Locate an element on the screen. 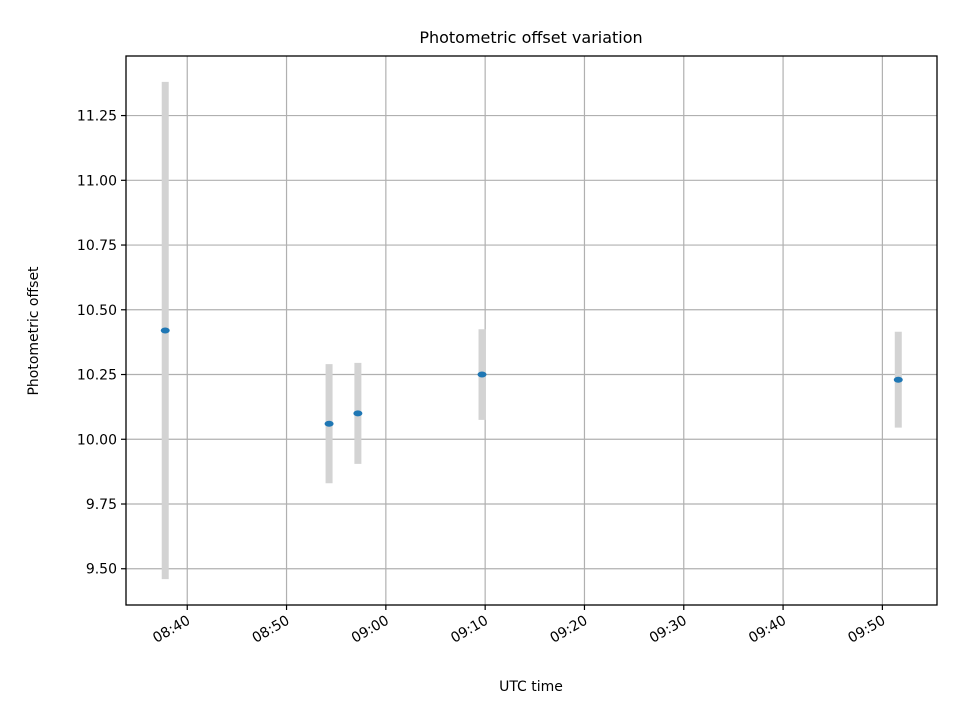  y-tick-label: 11.25 is located at coordinates (97, 117).